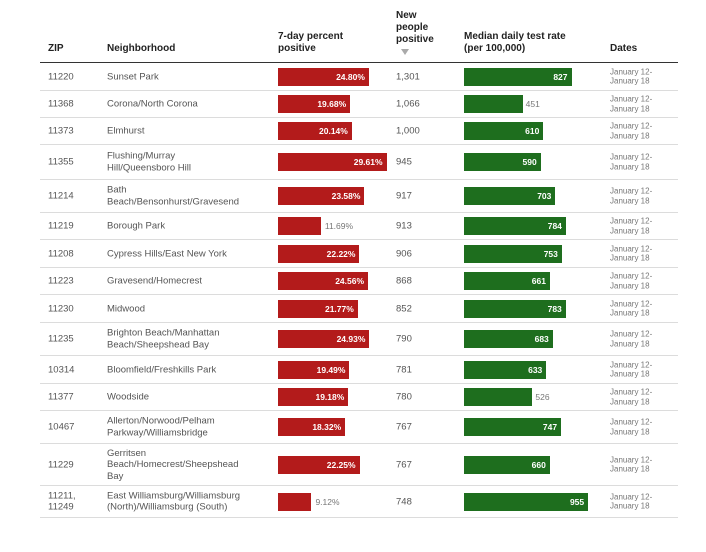  I want to click on neighborhood-line: Elmhurst, so click(126, 131).